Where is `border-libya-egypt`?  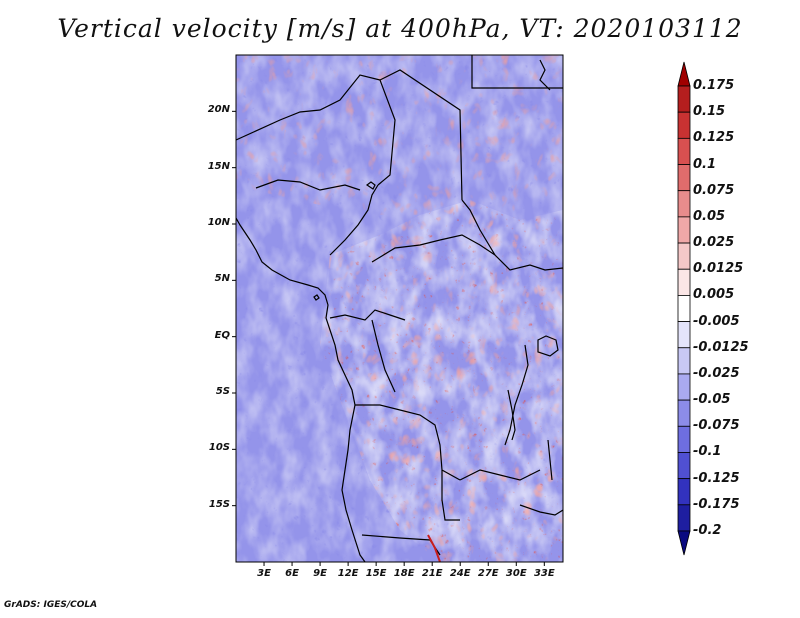 border-libya-egypt is located at coordinates (517, 72).